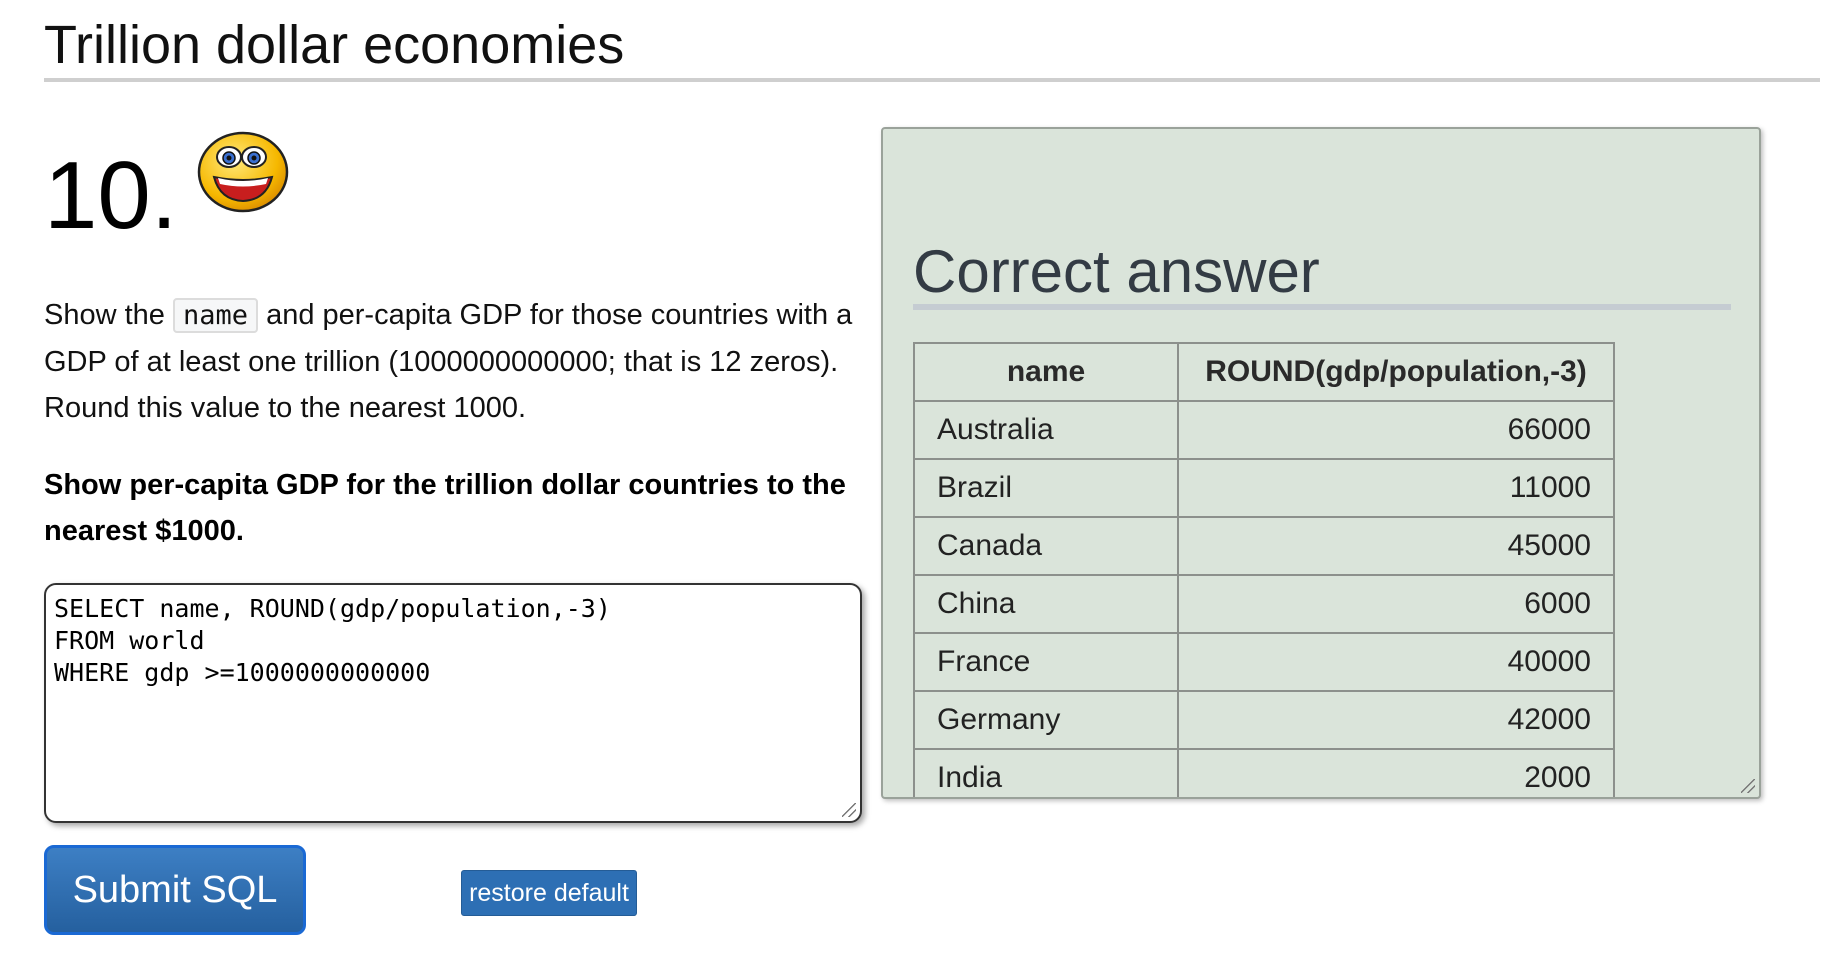  I want to click on cell-country: India, so click(1046, 772).